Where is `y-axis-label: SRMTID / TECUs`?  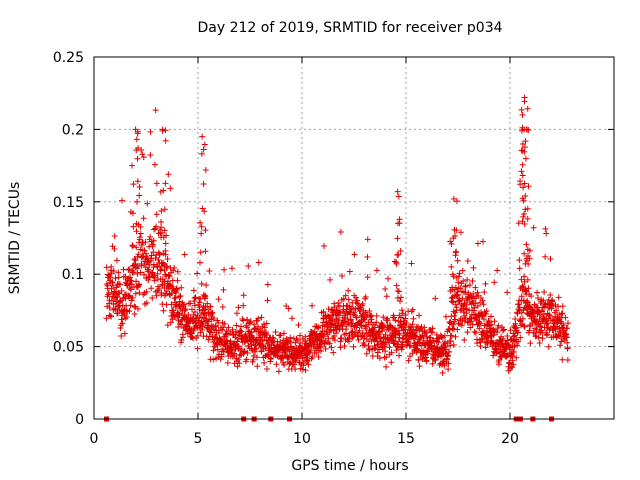 y-axis-label: SRMTID / TECUs is located at coordinates (15, 238).